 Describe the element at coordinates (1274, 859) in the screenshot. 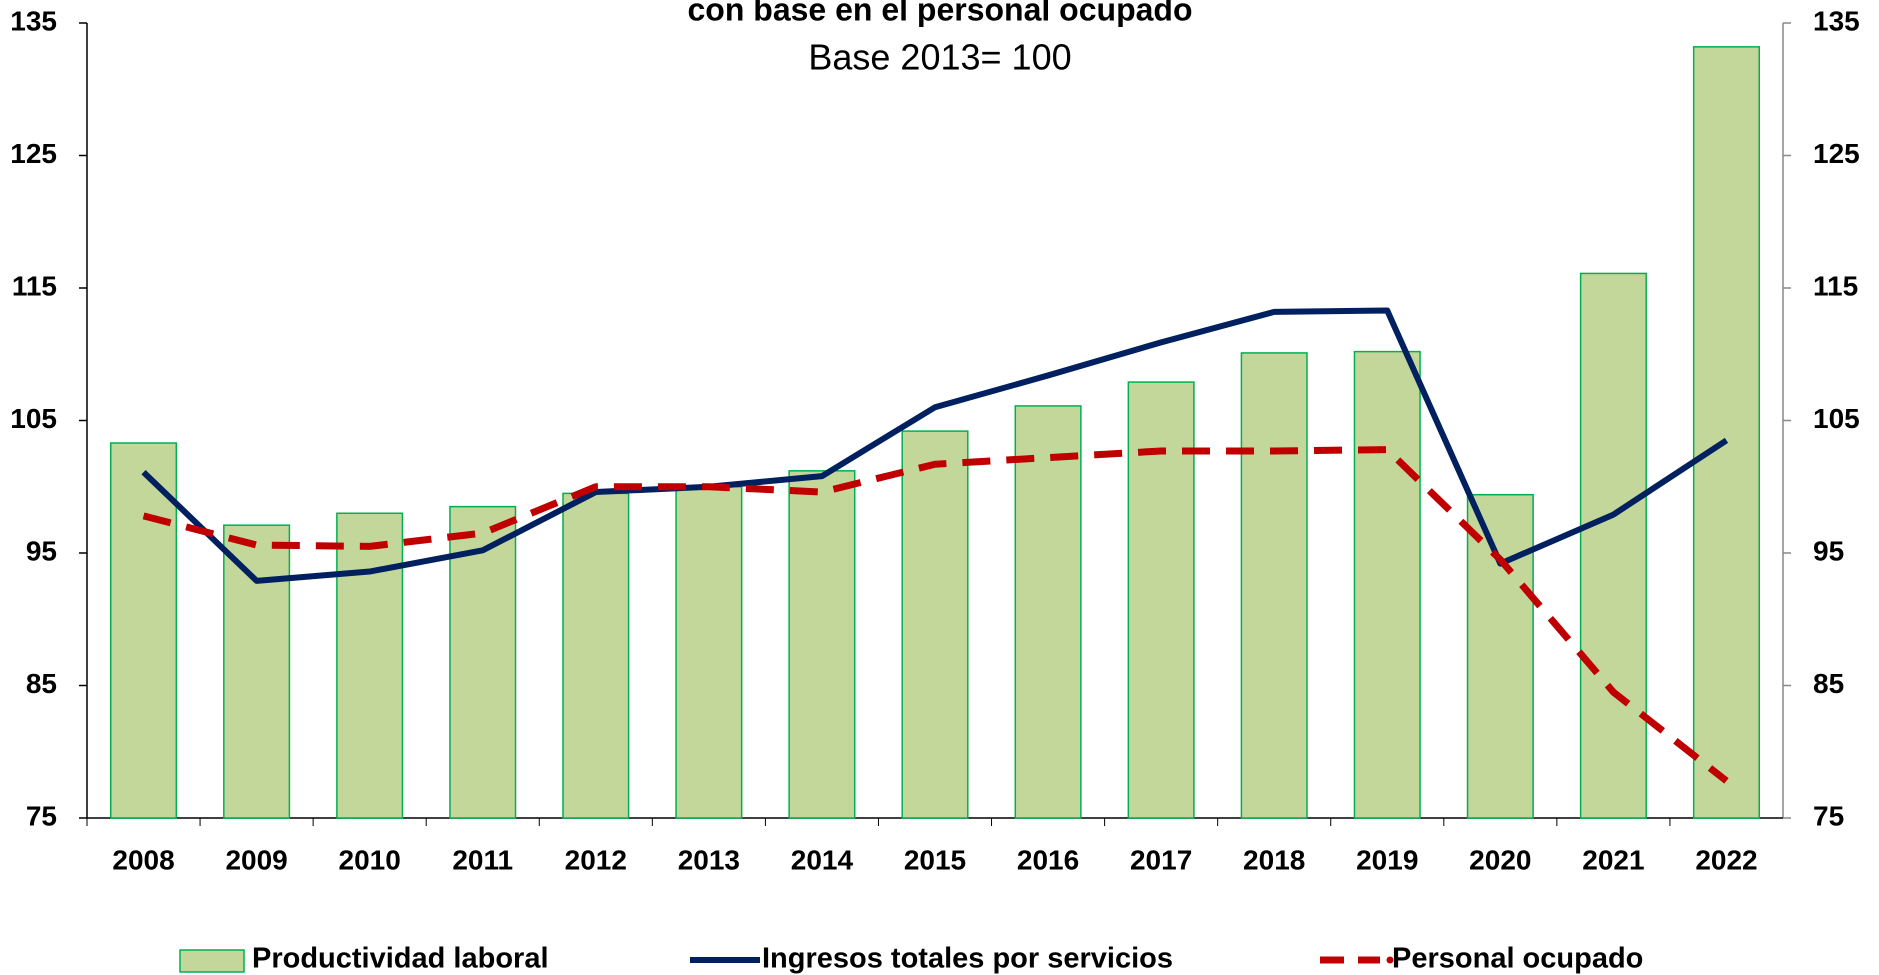

I see `x-tick-label: 2018` at that location.